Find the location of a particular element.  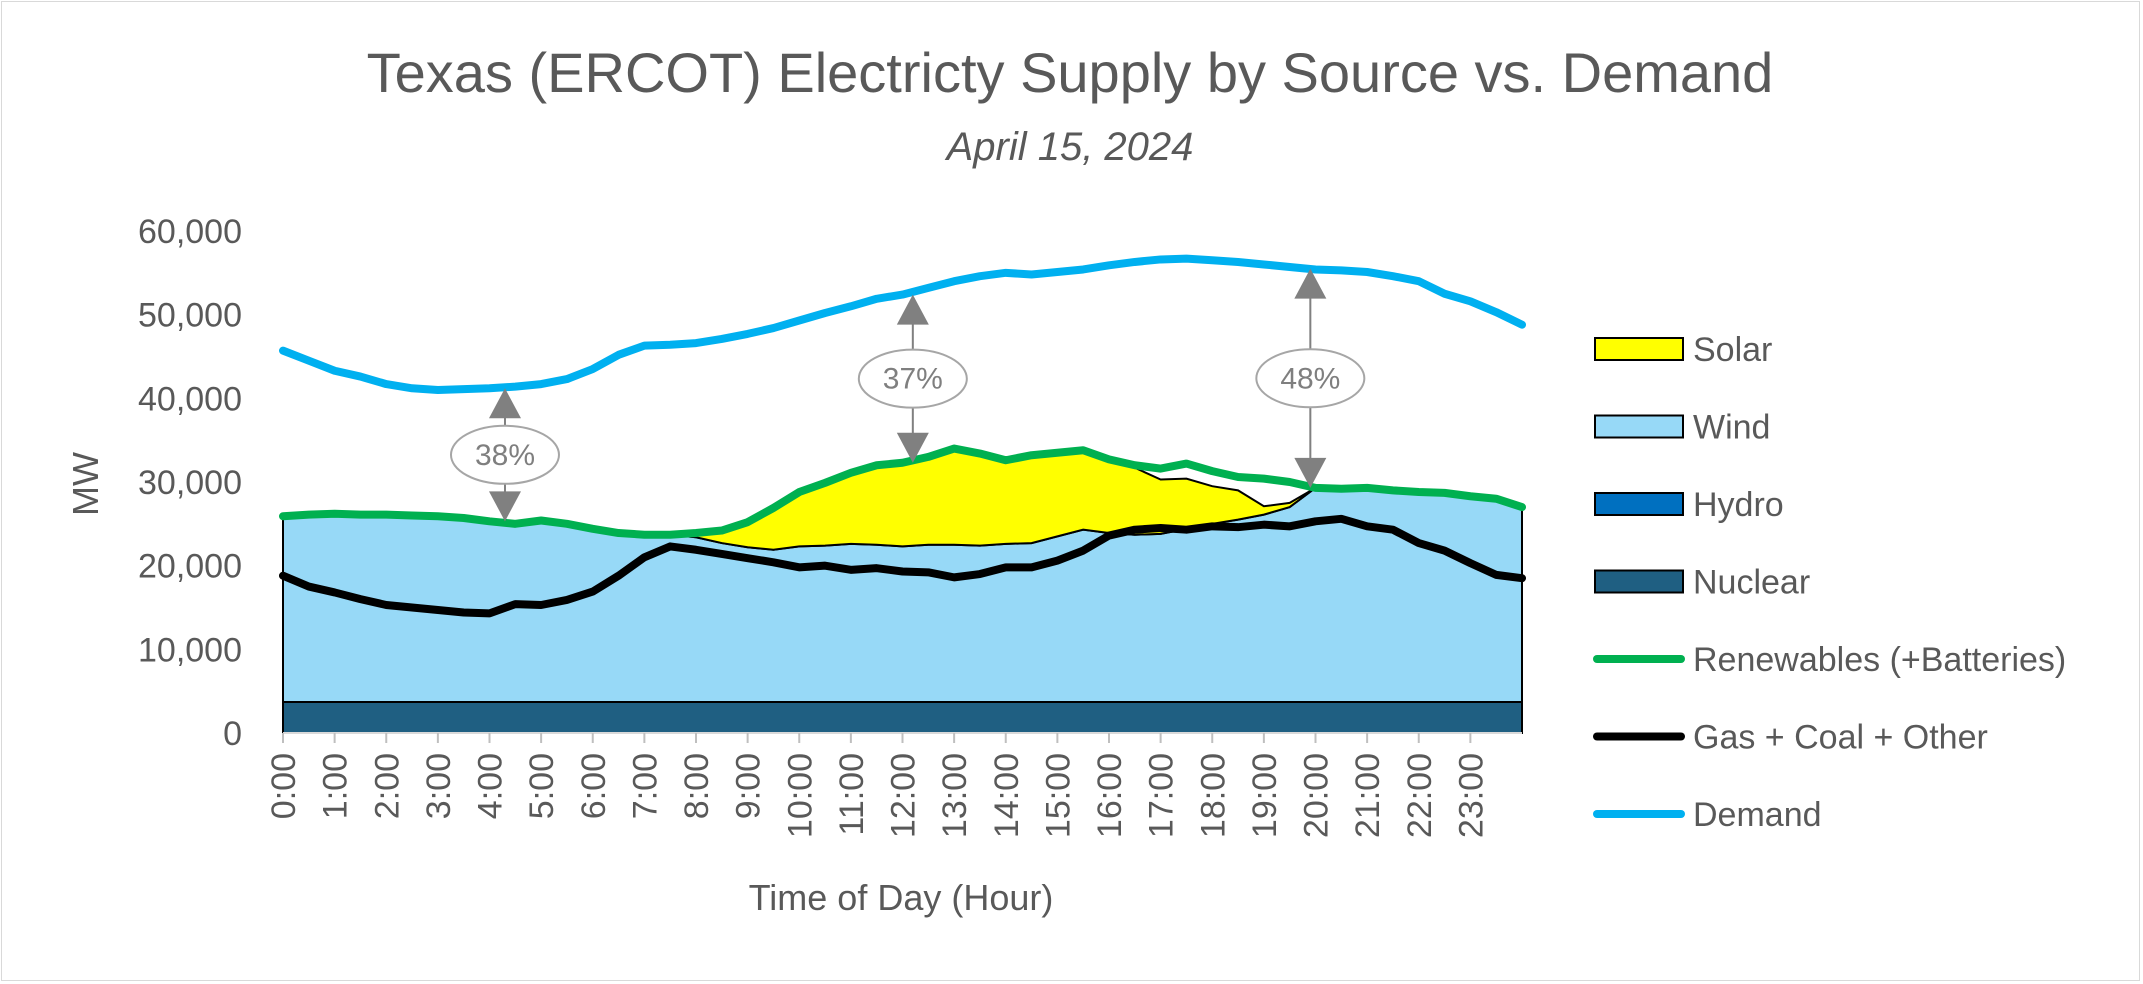

gap-annotation: 48% is located at coordinates (1310, 378).